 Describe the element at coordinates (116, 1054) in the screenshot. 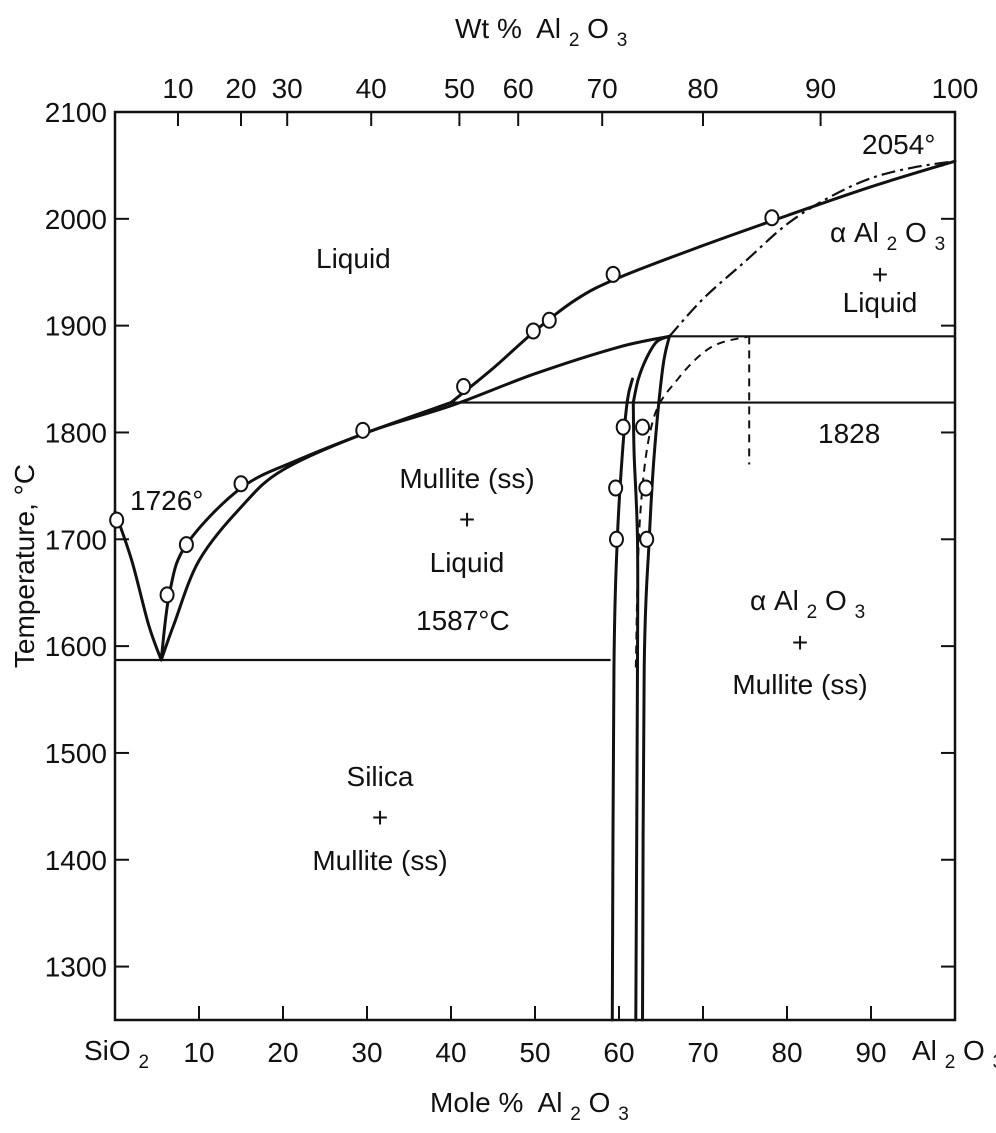

I see `bottom-left-end-label: SiO 2` at that location.